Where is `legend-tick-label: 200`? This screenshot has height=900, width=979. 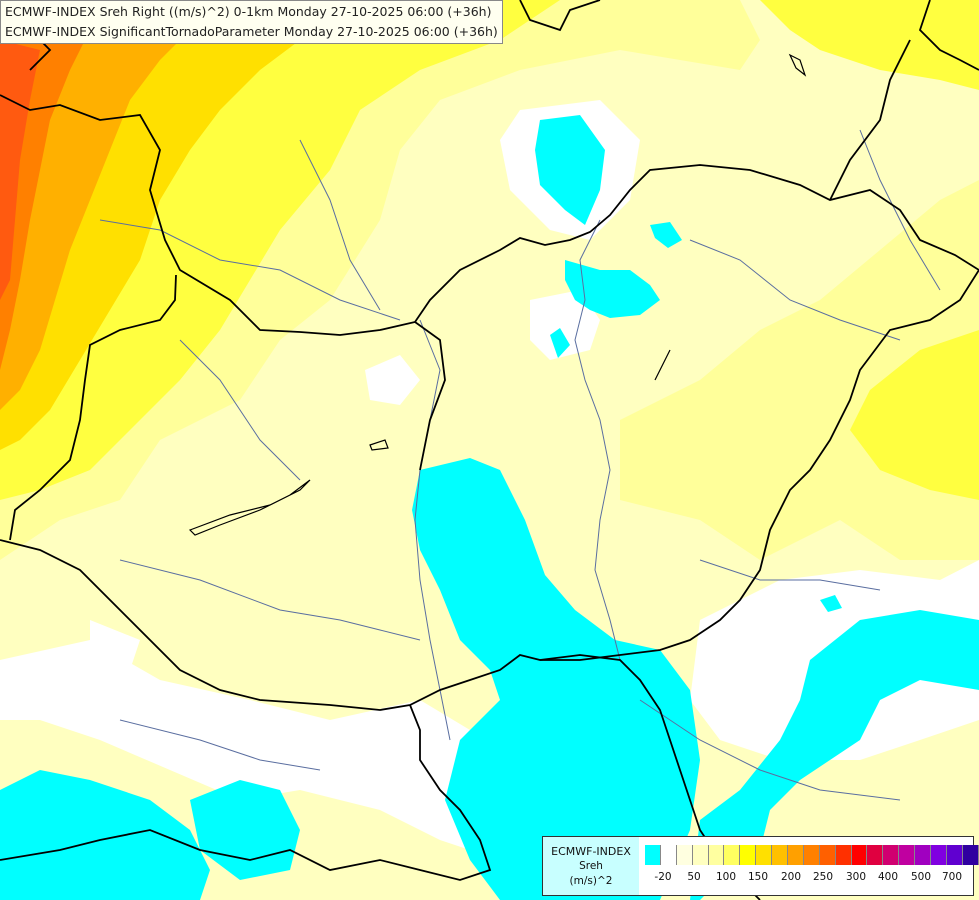 legend-tick-label: 200 is located at coordinates (791, 877).